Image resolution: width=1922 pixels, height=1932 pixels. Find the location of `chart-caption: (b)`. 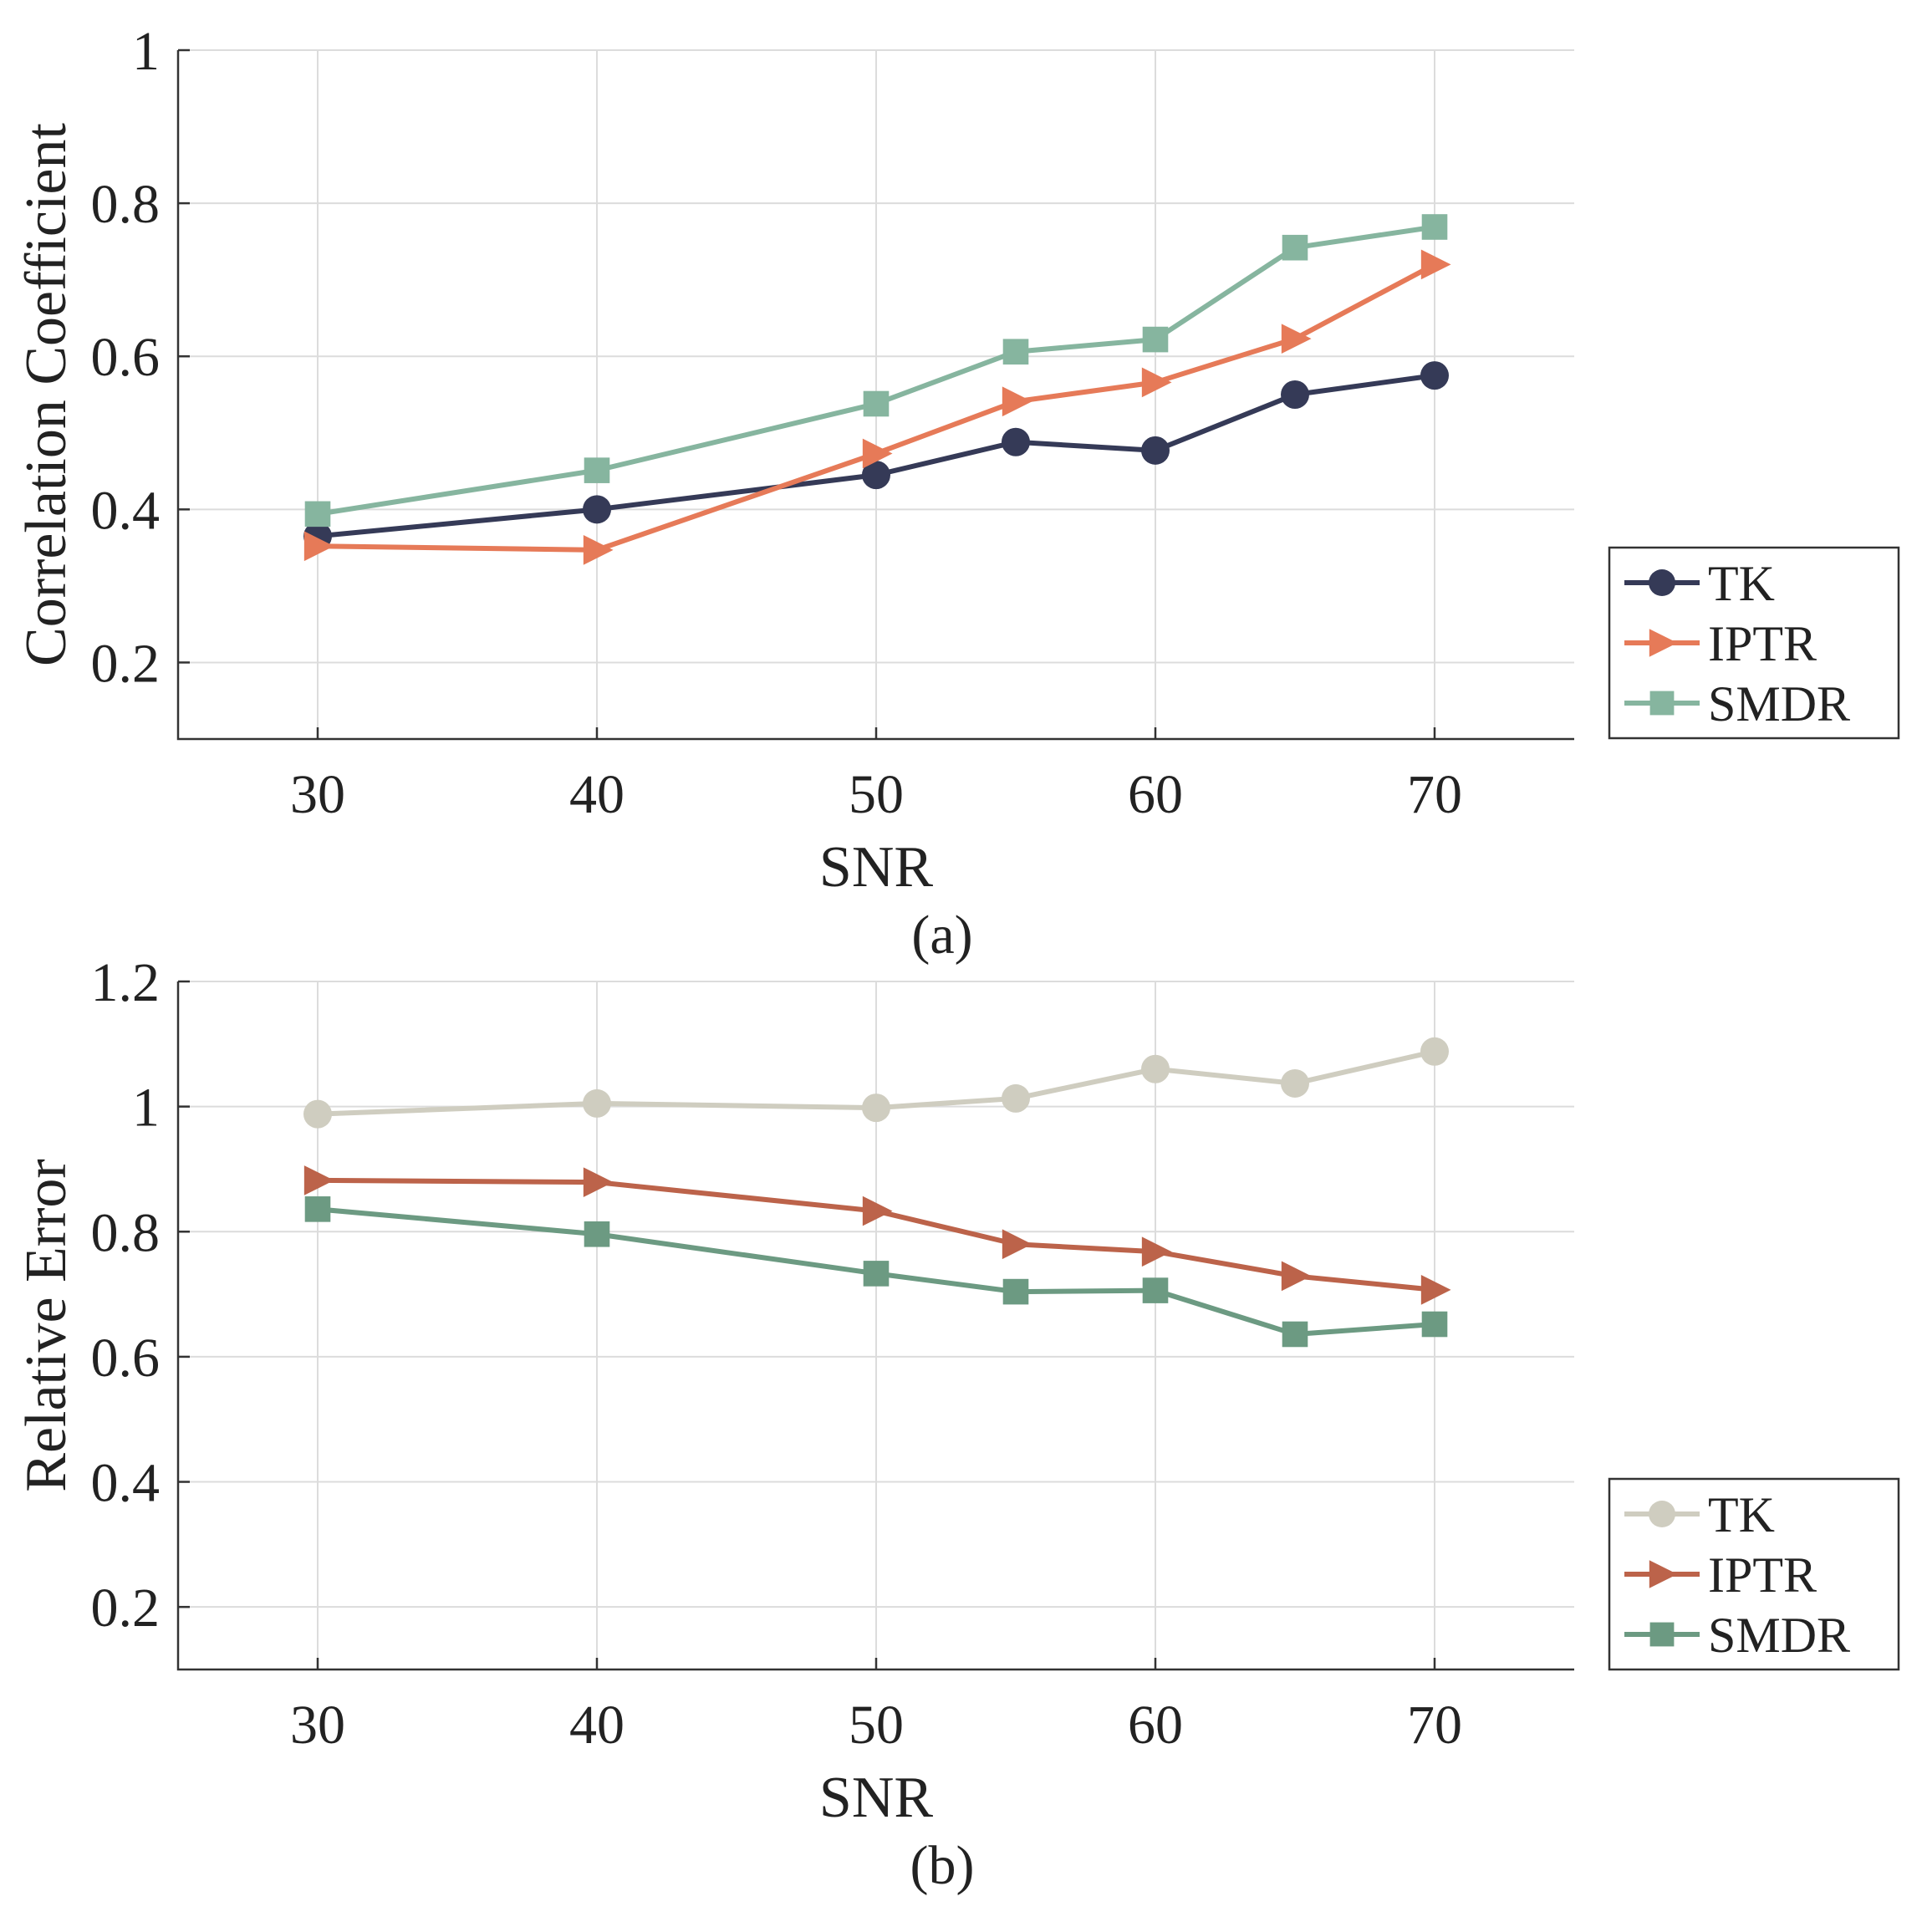

chart-caption: (b) is located at coordinates (942, 1865).